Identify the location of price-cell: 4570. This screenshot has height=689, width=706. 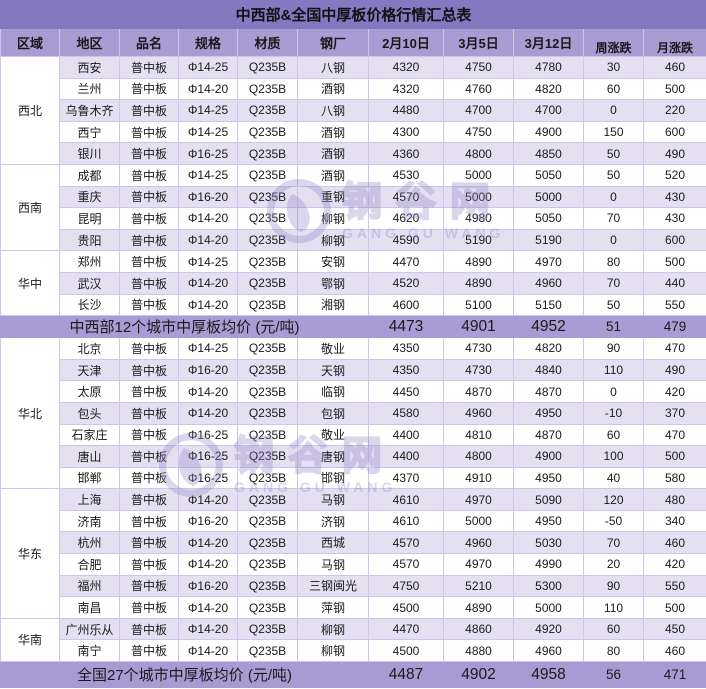
(406, 543).